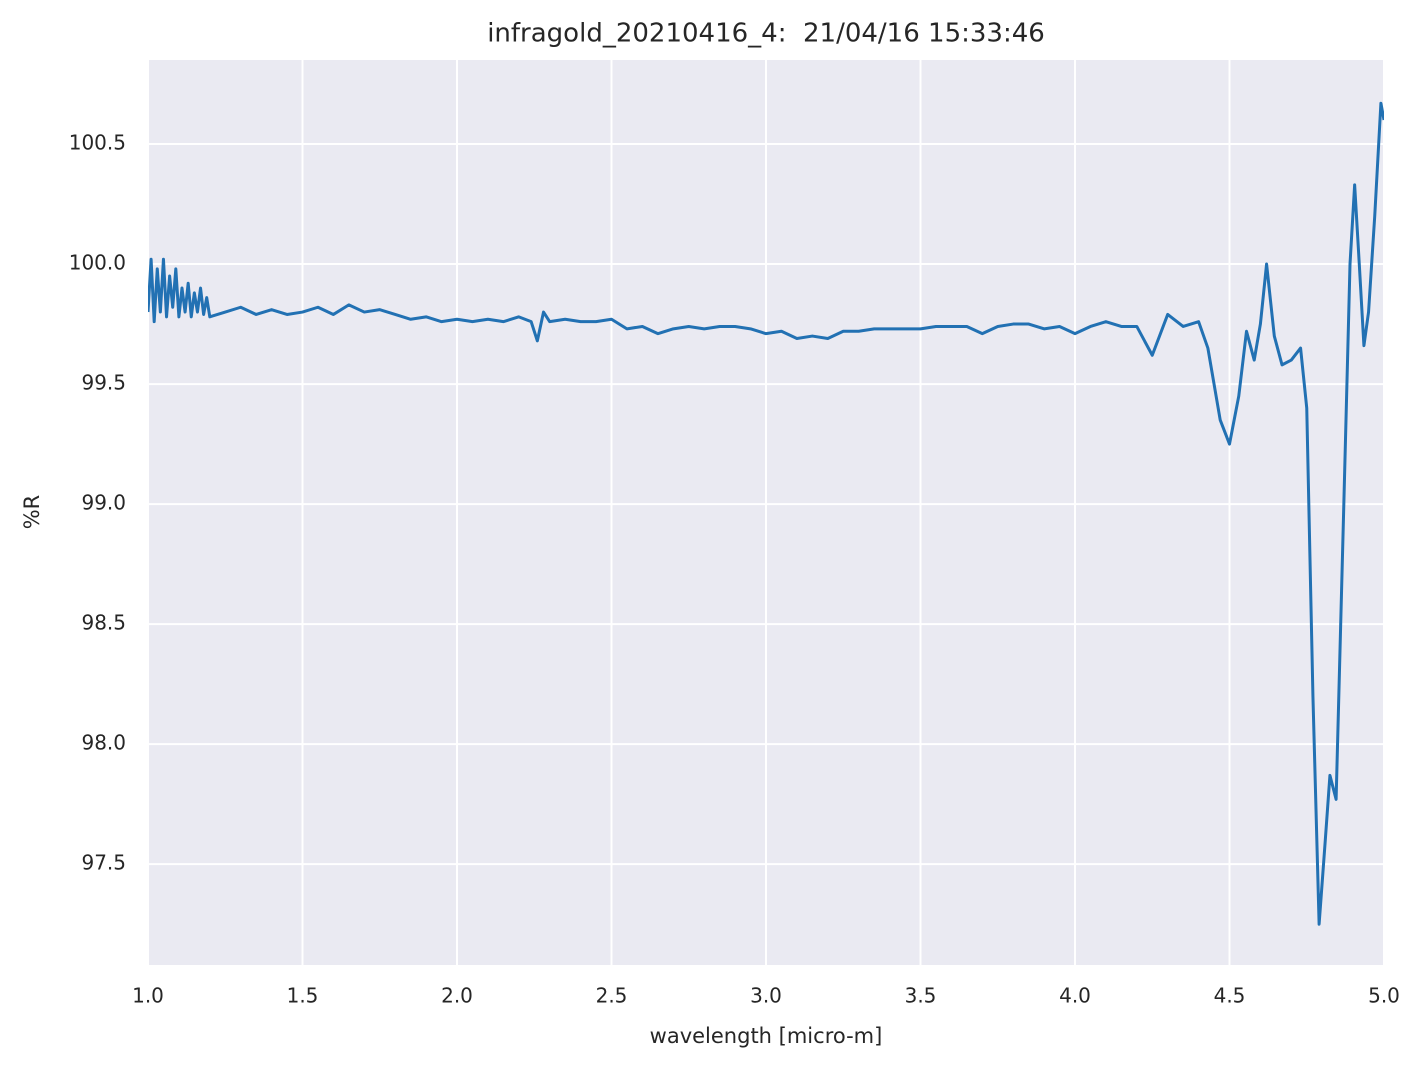 Image resolution: width=1425 pixels, height=1069 pixels. I want to click on x-tick-label: 2.0, so click(457, 996).